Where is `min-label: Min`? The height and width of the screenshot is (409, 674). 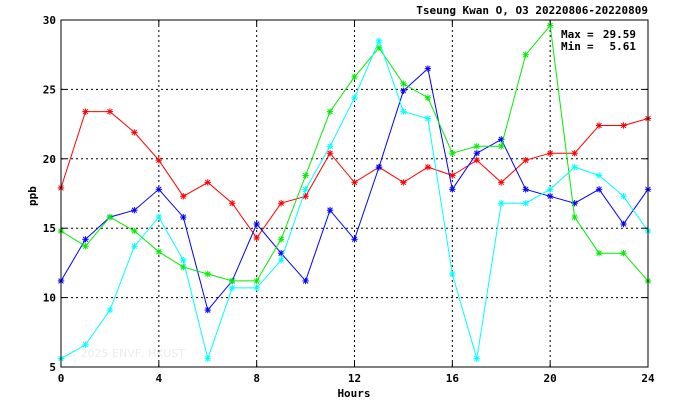
min-label: Min is located at coordinates (571, 46).